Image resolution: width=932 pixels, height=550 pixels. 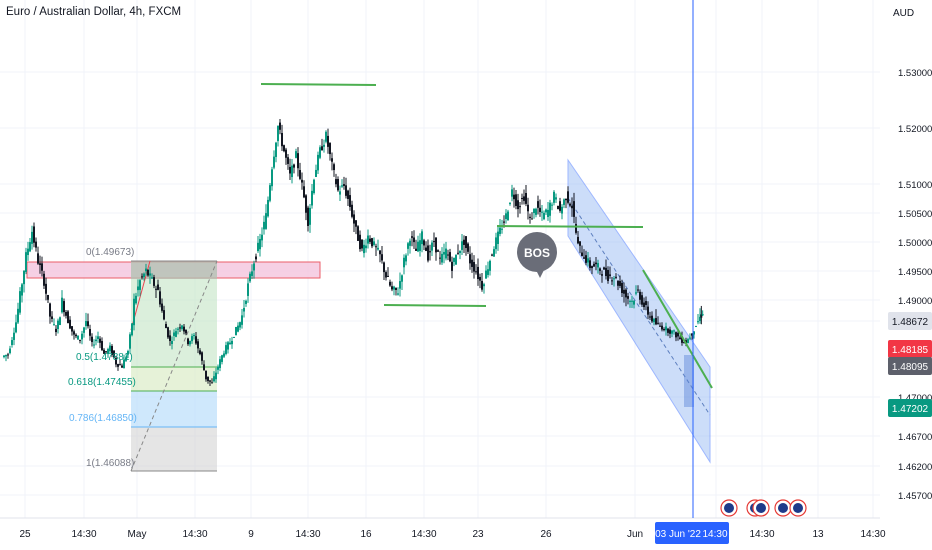 What do you see at coordinates (904, 13) in the screenshot?
I see `currency-label: AUD` at bounding box center [904, 13].